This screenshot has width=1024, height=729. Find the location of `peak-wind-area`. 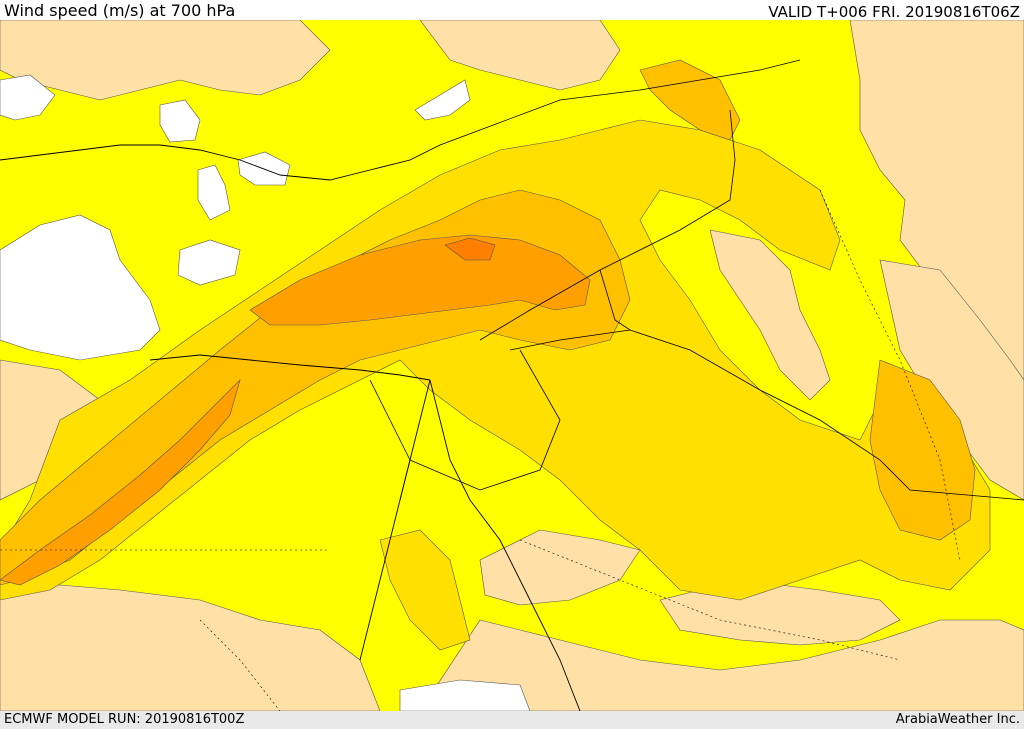

peak-wind-area is located at coordinates (470, 249).